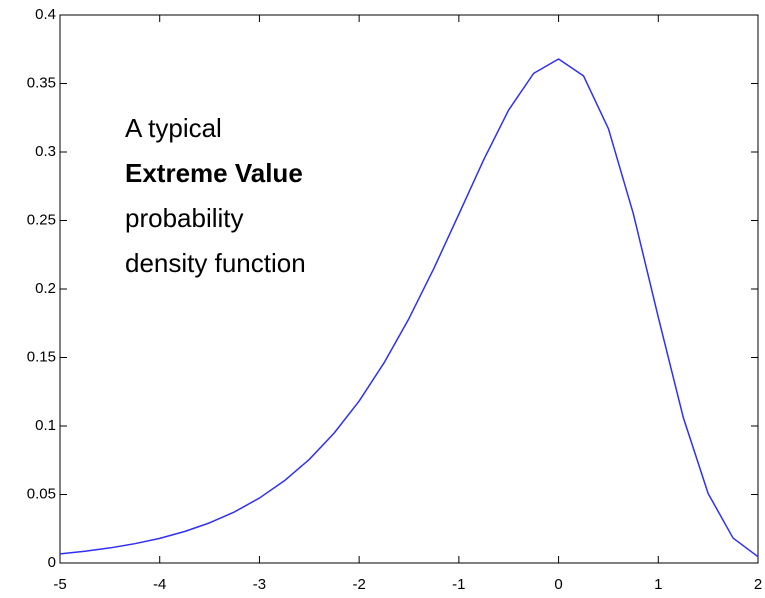 The width and height of the screenshot is (765, 598). Describe the element at coordinates (41, 82) in the screenshot. I see `y-tick-label: 0.35` at that location.